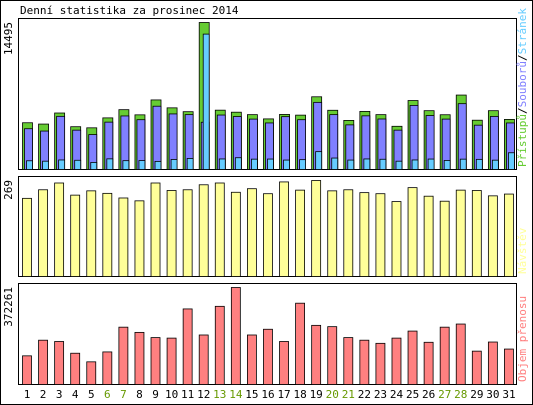  Describe the element at coordinates (348, 394) in the screenshot. I see `x-tick-label-day-21: 21` at that location.